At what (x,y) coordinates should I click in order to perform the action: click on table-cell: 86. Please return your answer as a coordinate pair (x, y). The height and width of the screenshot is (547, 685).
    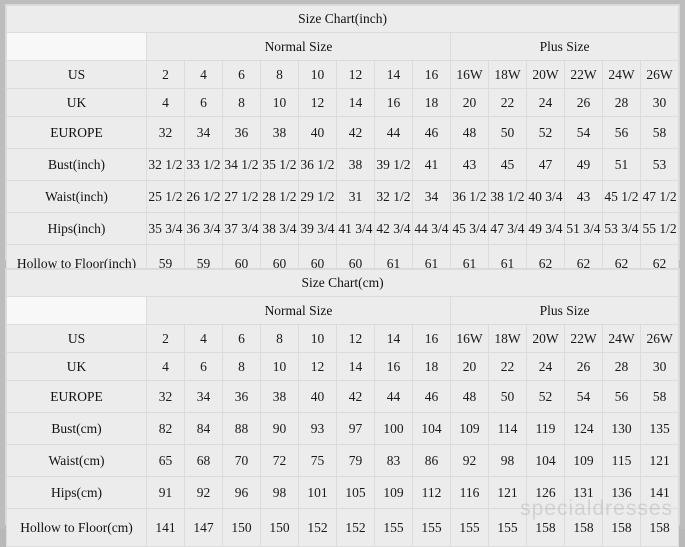
    Looking at the image, I should click on (431, 460).